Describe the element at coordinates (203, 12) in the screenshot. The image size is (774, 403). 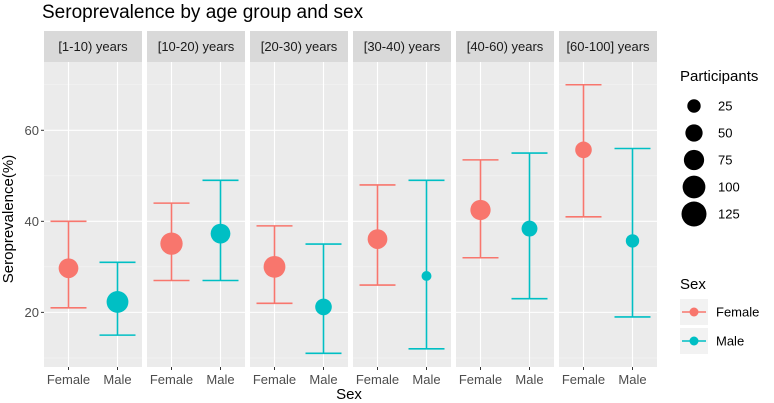
I see `chart-title: Seroprevalence by age group and sex` at that location.